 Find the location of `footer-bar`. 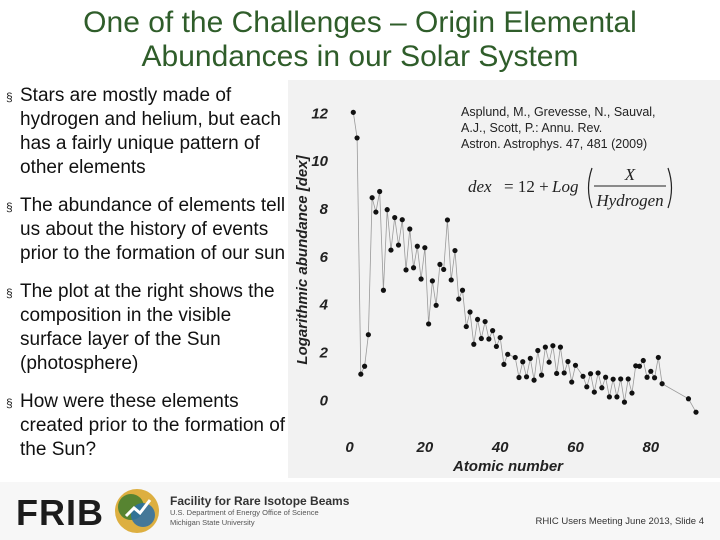

footer-bar is located at coordinates (360, 511).